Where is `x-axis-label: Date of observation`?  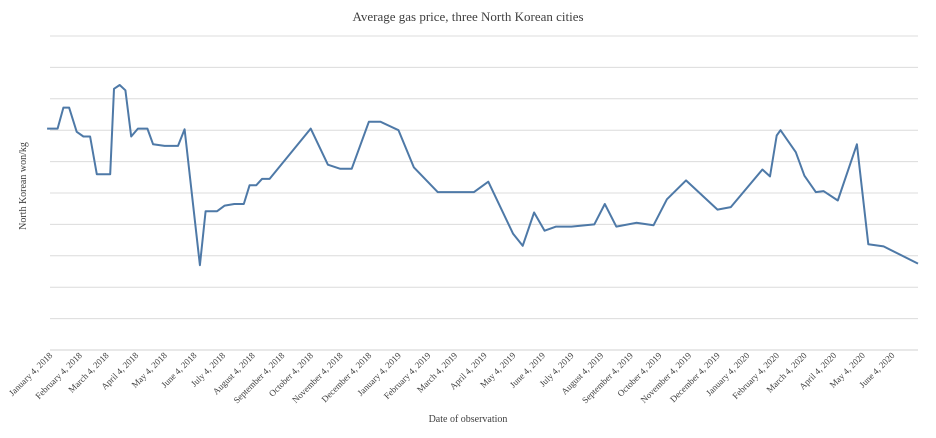 x-axis-label: Date of observation is located at coordinates (468, 419).